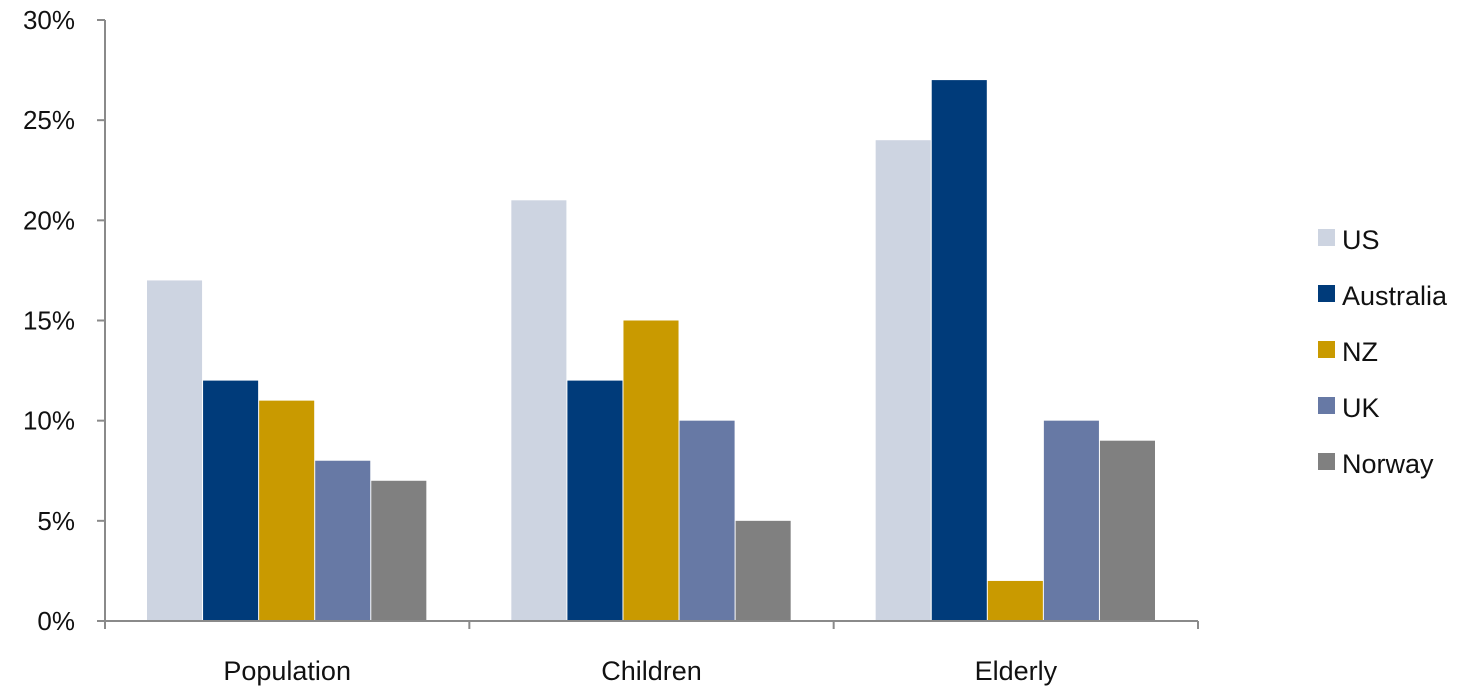  What do you see at coordinates (1360, 352) in the screenshot?
I see `legend-label-nz: NZ` at bounding box center [1360, 352].